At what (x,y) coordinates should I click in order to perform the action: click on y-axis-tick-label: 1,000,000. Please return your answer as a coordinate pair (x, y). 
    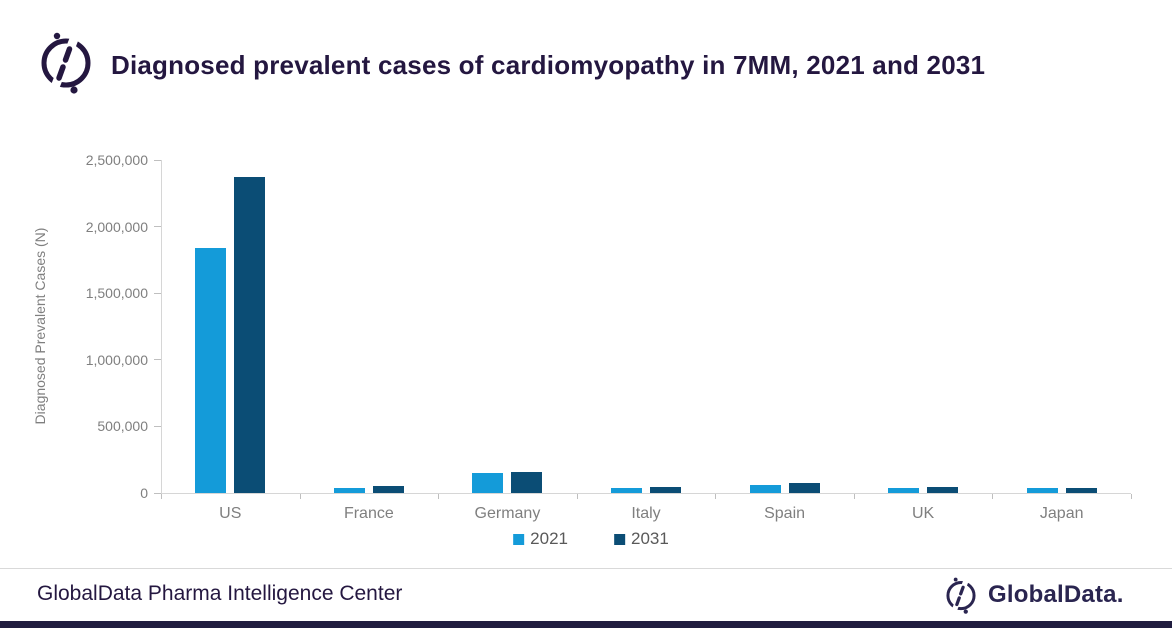
    Looking at the image, I should click on (116, 359).